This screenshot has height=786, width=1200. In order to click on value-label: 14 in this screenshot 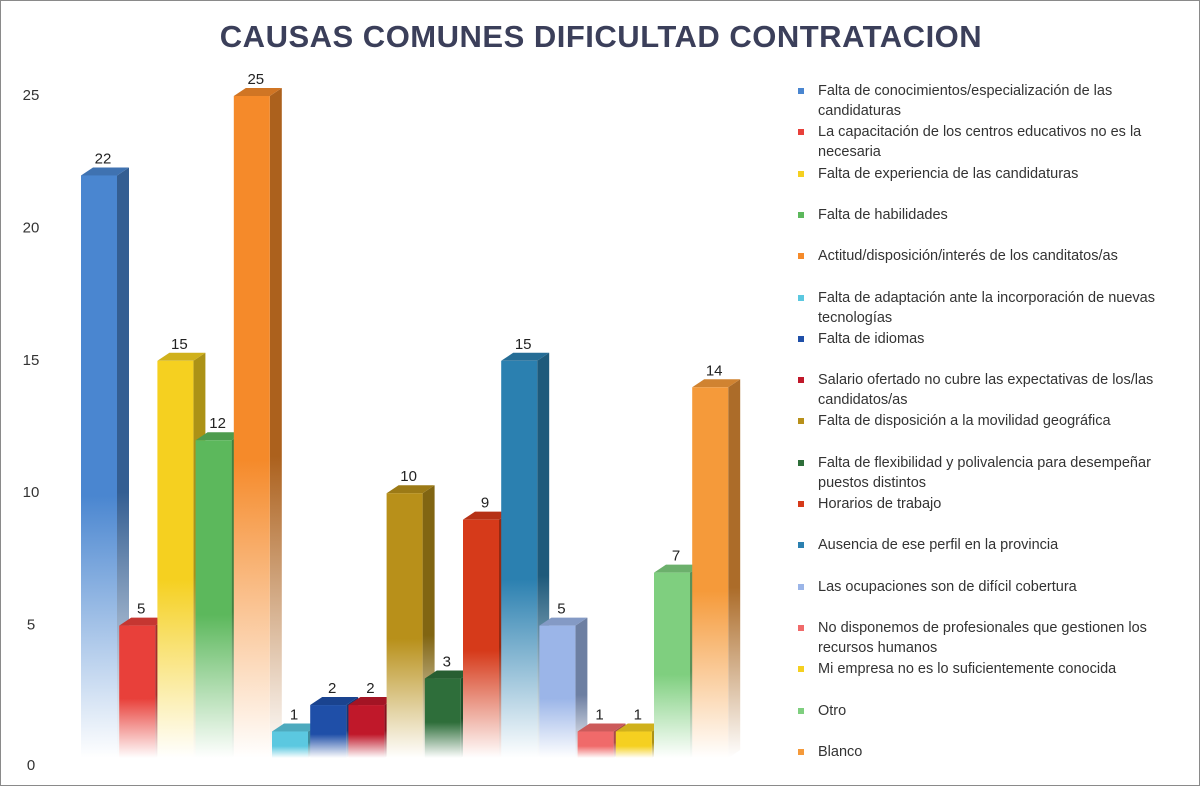, I will do `click(714, 370)`.